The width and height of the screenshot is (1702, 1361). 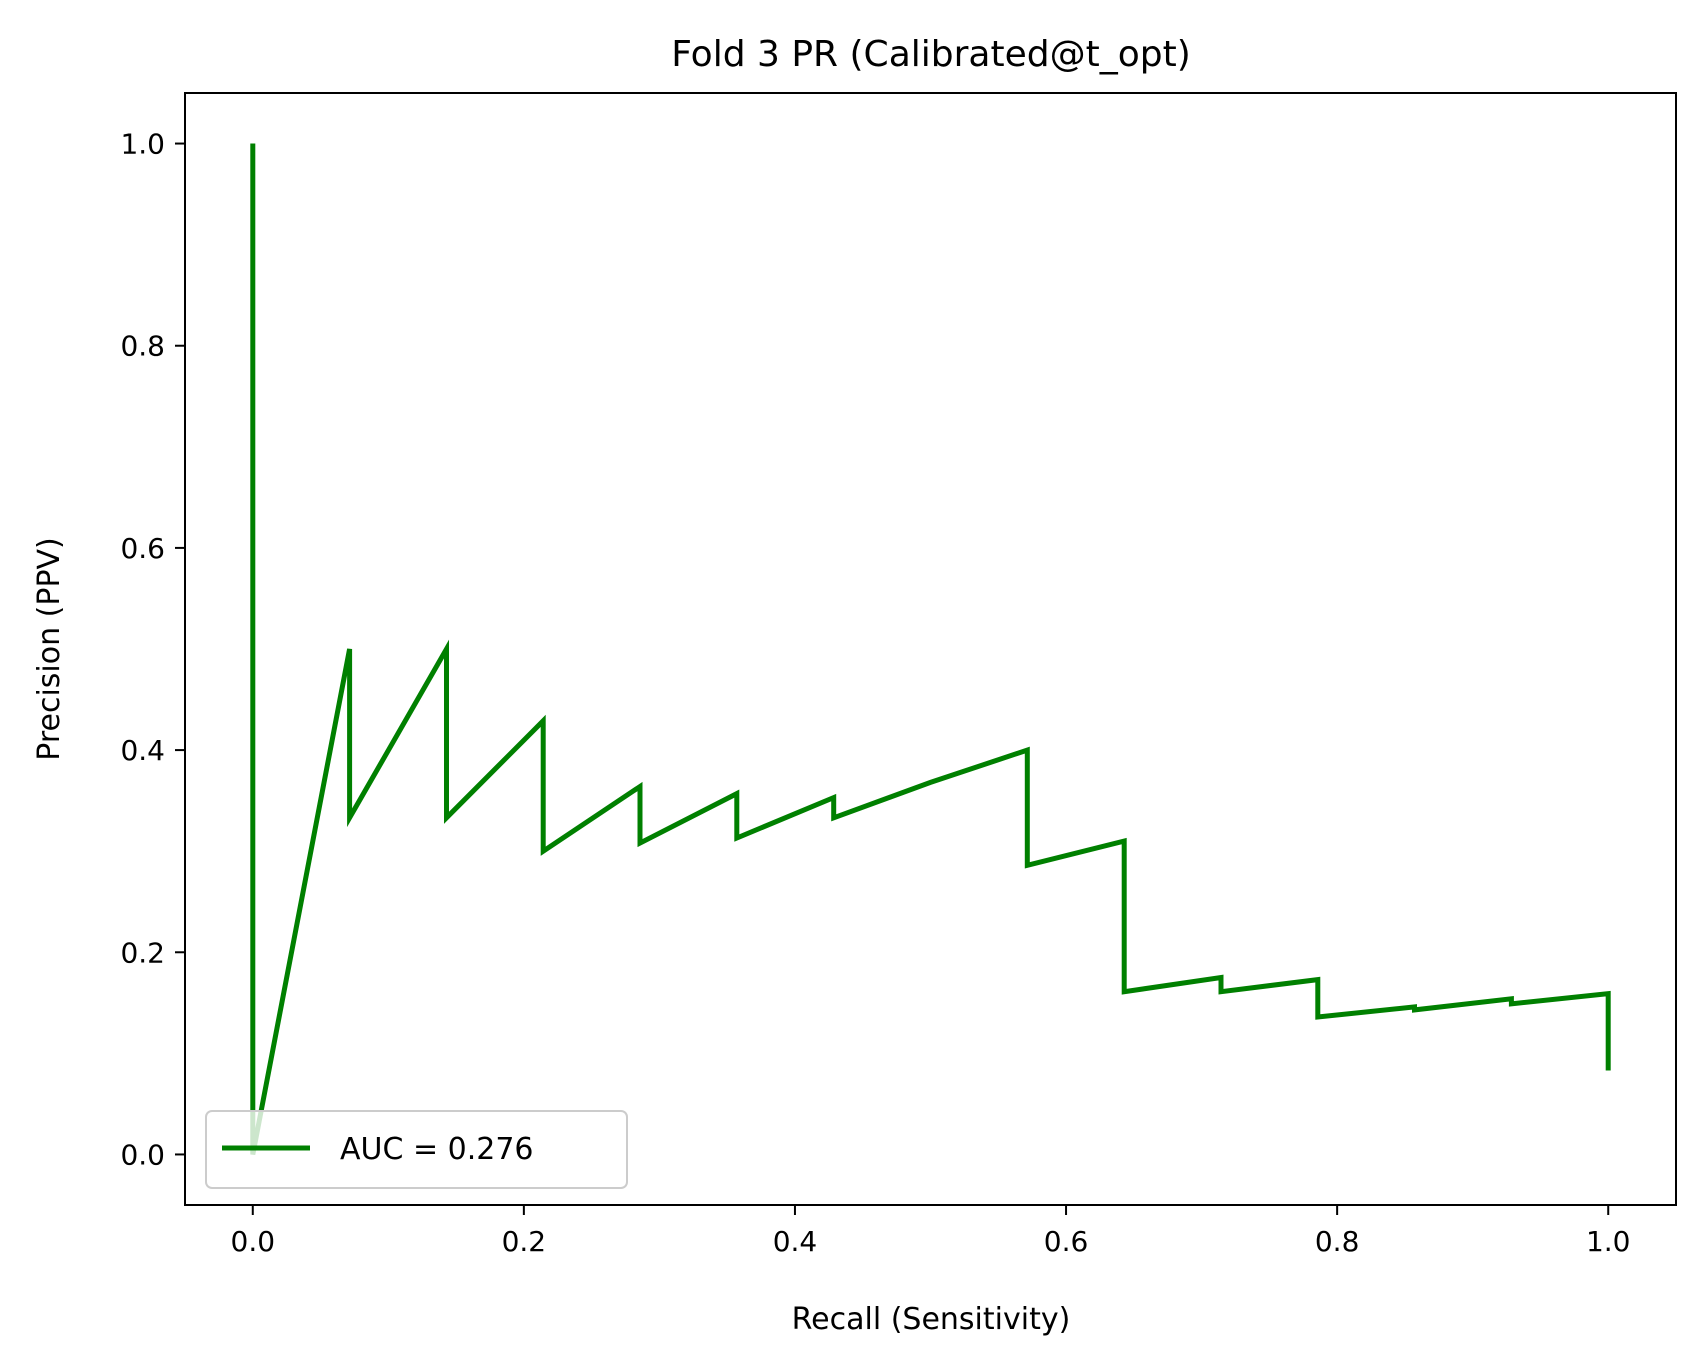 What do you see at coordinates (142, 144) in the screenshot?
I see `y-tick-label: 1.0` at bounding box center [142, 144].